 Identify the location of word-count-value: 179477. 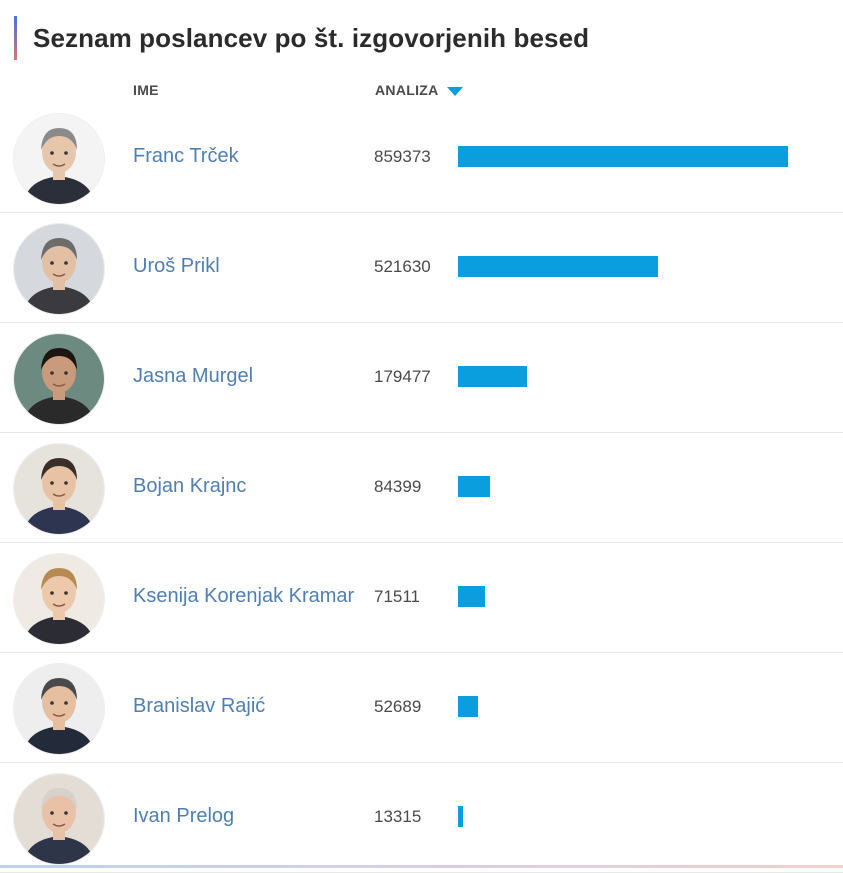
(402, 376).